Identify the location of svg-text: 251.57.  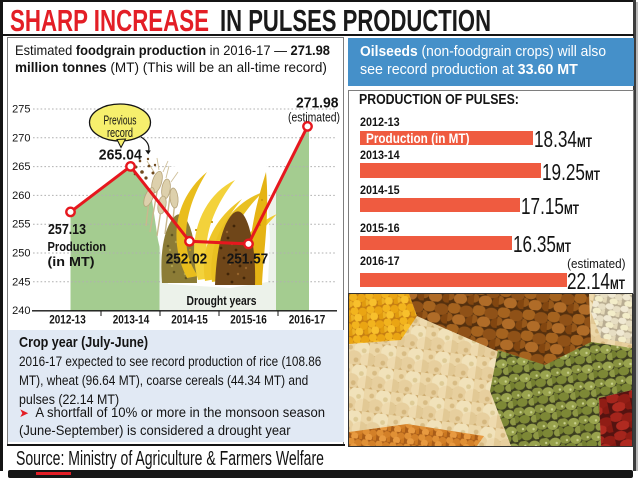
(248, 259).